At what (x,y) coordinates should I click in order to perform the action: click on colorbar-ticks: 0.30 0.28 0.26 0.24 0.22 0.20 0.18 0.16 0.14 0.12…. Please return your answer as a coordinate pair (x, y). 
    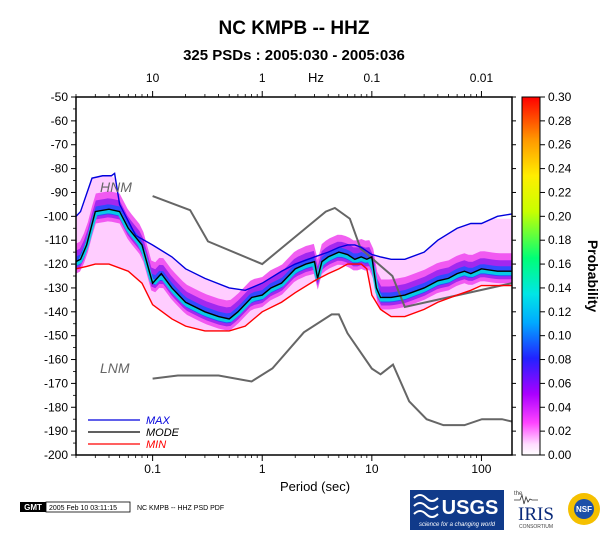
    Looking at the image, I should click on (556, 276).